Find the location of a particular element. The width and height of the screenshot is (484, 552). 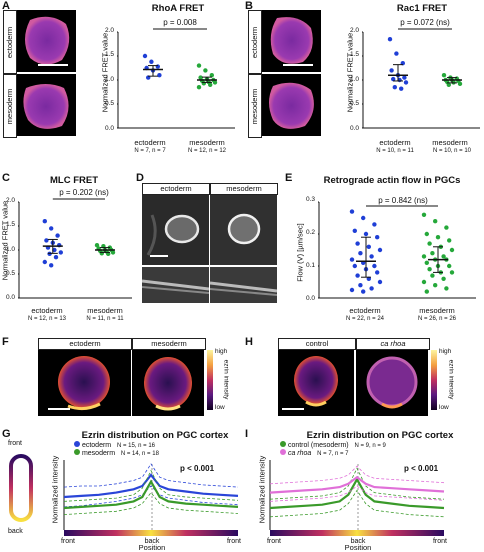

n-caption-b-ectoderm: N = 10, n = 11 is located at coordinates (395, 151).